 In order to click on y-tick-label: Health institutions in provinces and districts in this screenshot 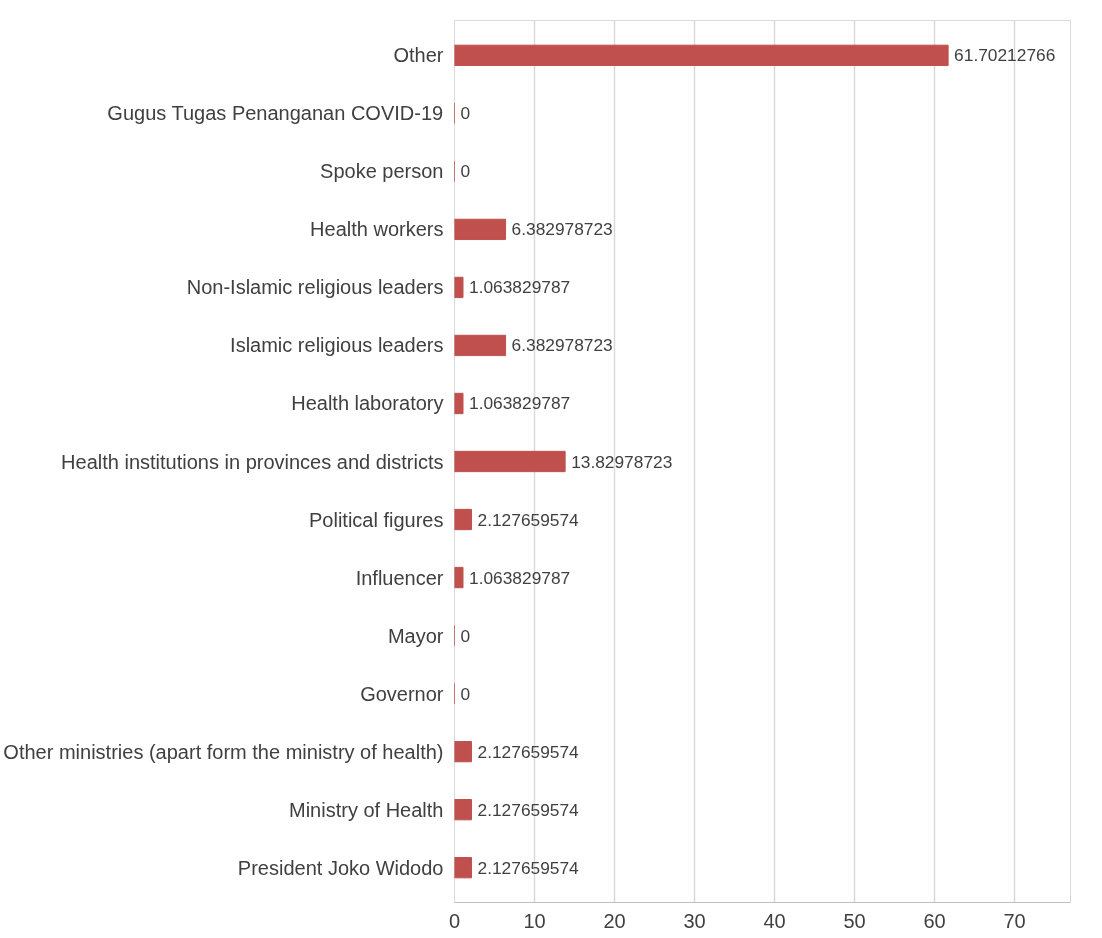, I will do `click(252, 461)`.